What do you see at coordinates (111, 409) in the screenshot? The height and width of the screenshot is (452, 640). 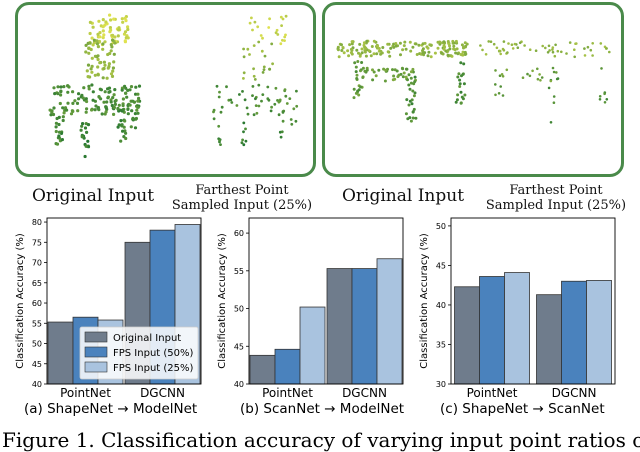 I see `subcaption-a: (a) ShapeNet → ModelNet` at bounding box center [111, 409].